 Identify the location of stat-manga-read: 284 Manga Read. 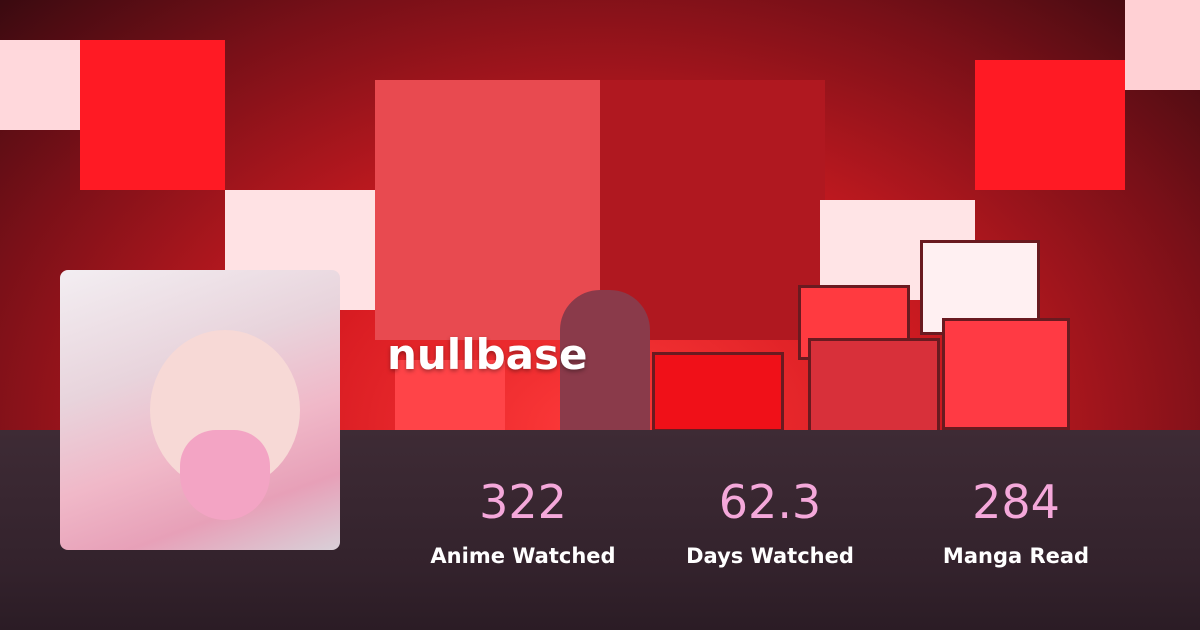
(1016, 520).